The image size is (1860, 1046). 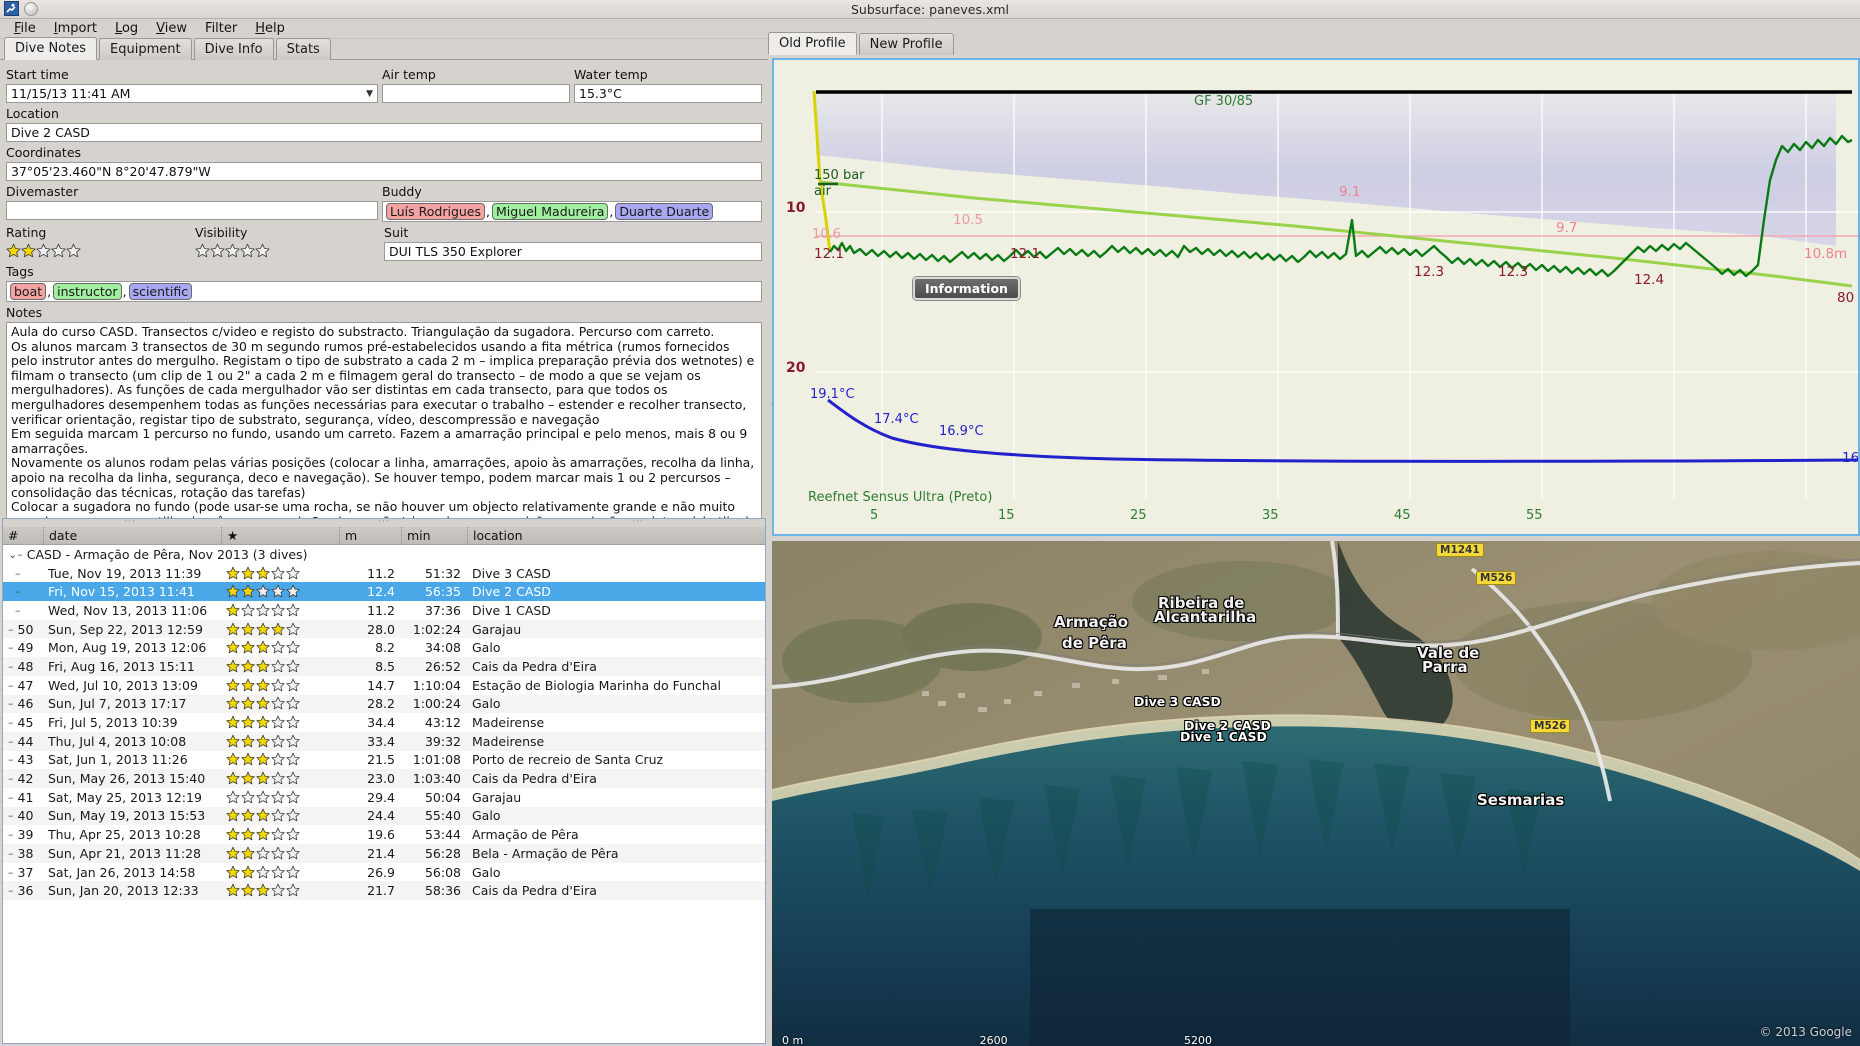 What do you see at coordinates (280, 535) in the screenshot?
I see `column-header-rating: ★` at bounding box center [280, 535].